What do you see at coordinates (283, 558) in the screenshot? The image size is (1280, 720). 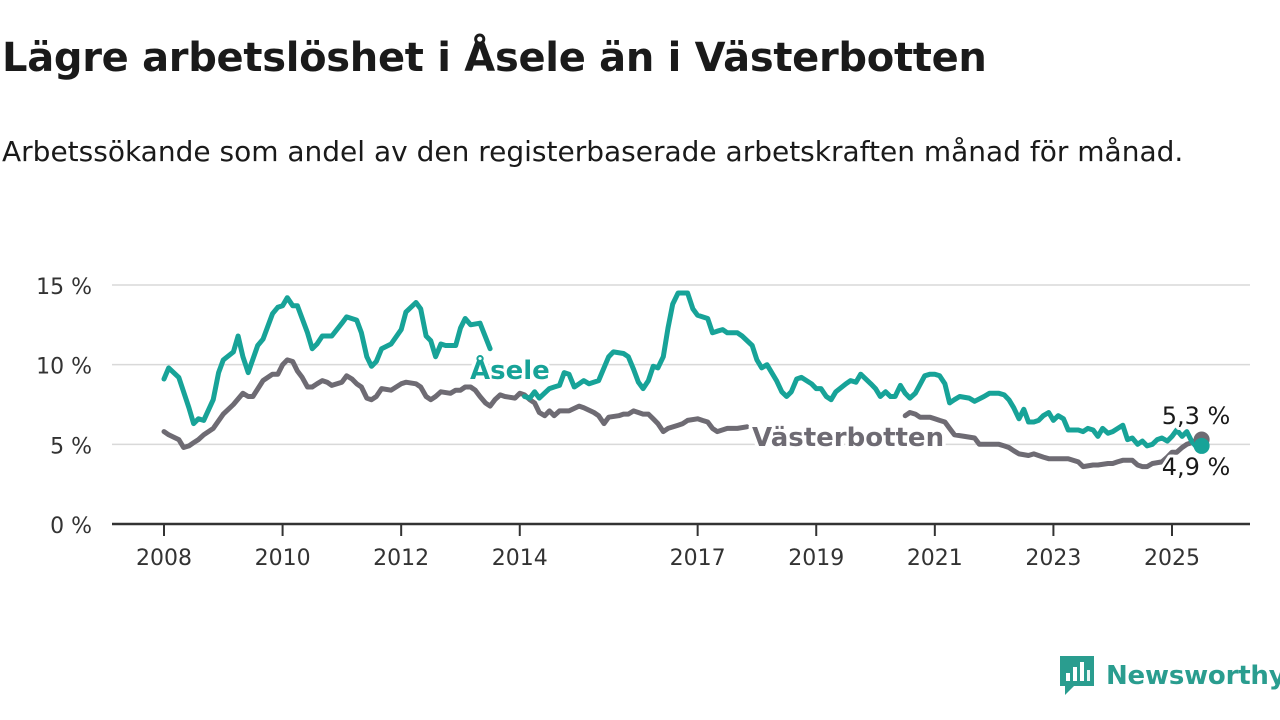 I see `x-tick-label: 2010` at bounding box center [283, 558].